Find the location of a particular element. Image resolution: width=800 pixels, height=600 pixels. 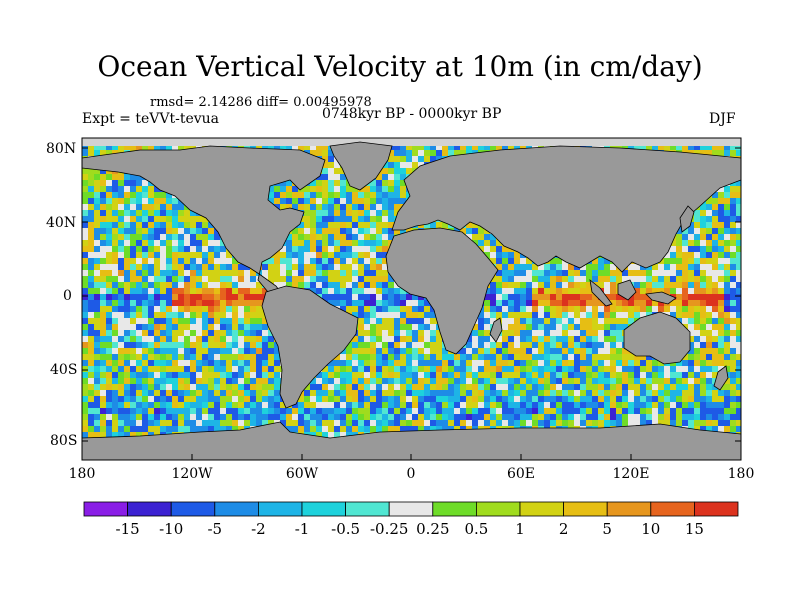

lon-label-180w: 180 is located at coordinates (82, 474).